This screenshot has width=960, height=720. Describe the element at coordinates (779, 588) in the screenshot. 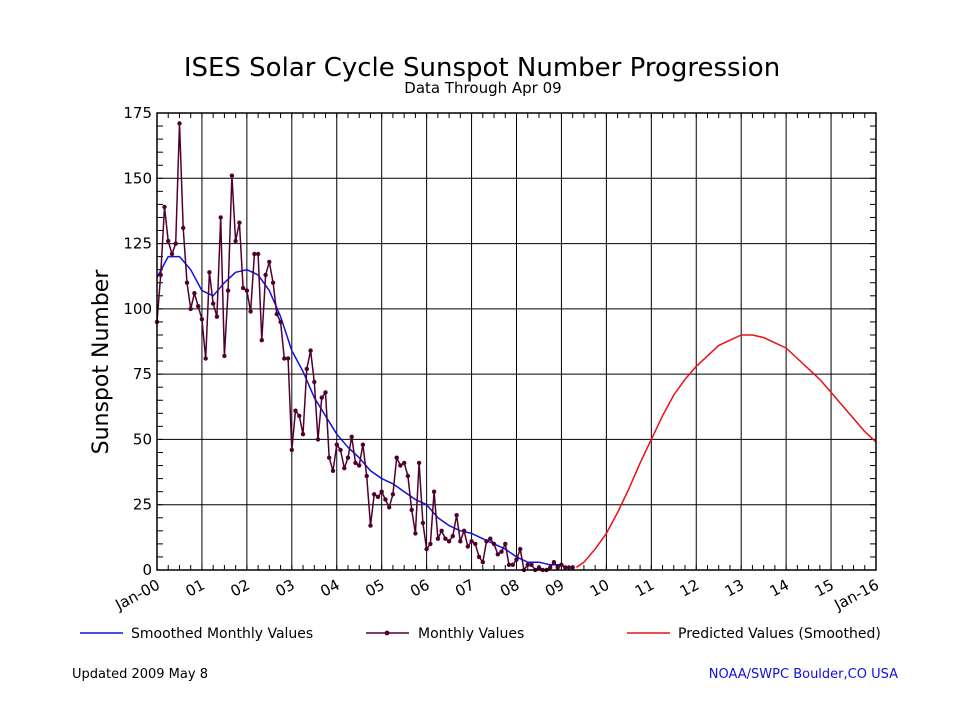

I see `x-tick-label: 14` at that location.